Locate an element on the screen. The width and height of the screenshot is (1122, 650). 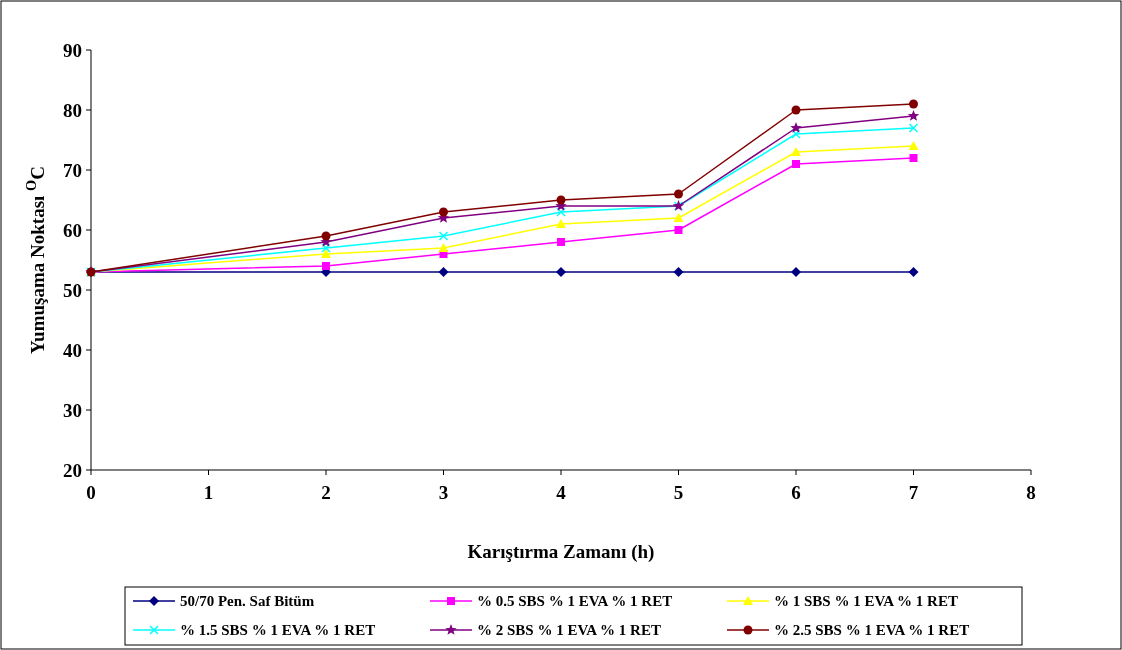
x-tick-label: 3 is located at coordinates (443, 492).